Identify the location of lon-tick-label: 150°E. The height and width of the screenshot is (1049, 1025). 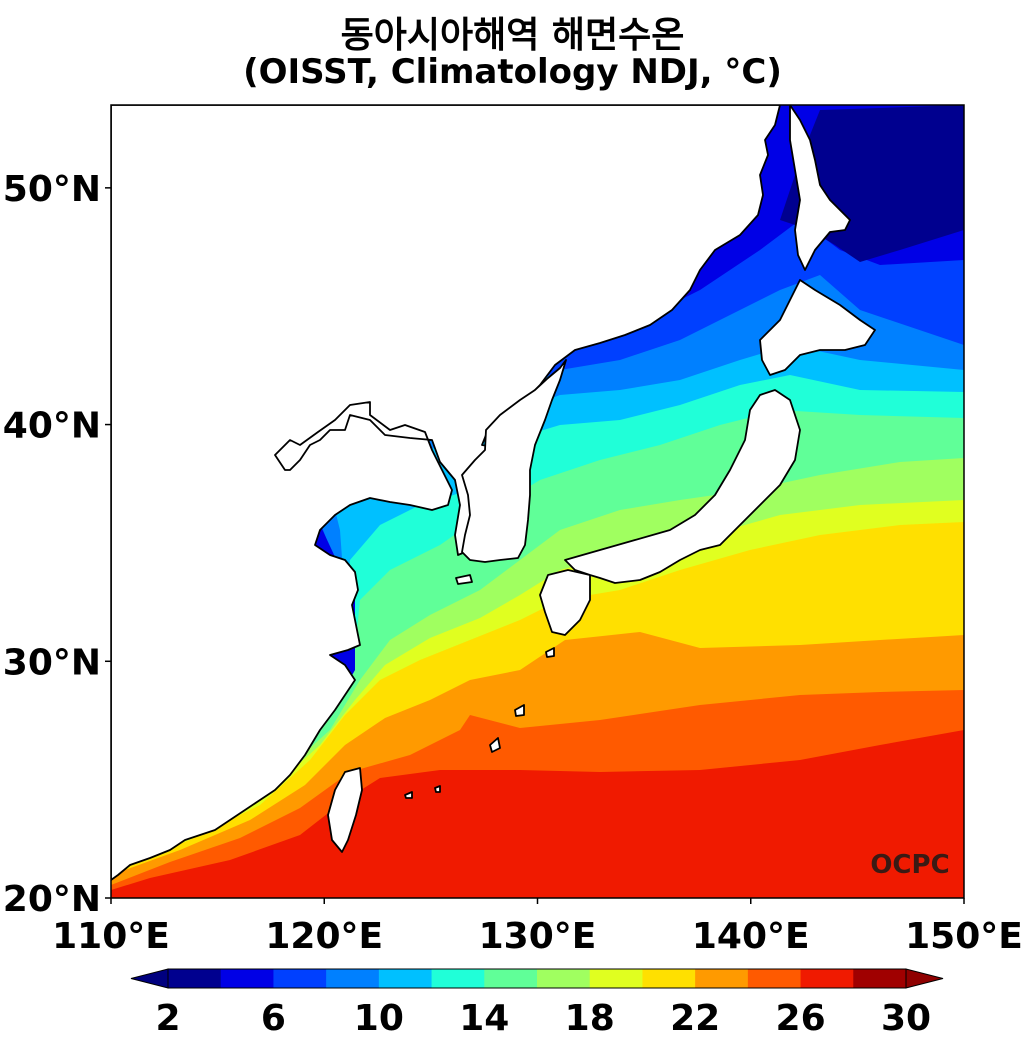
(964, 936).